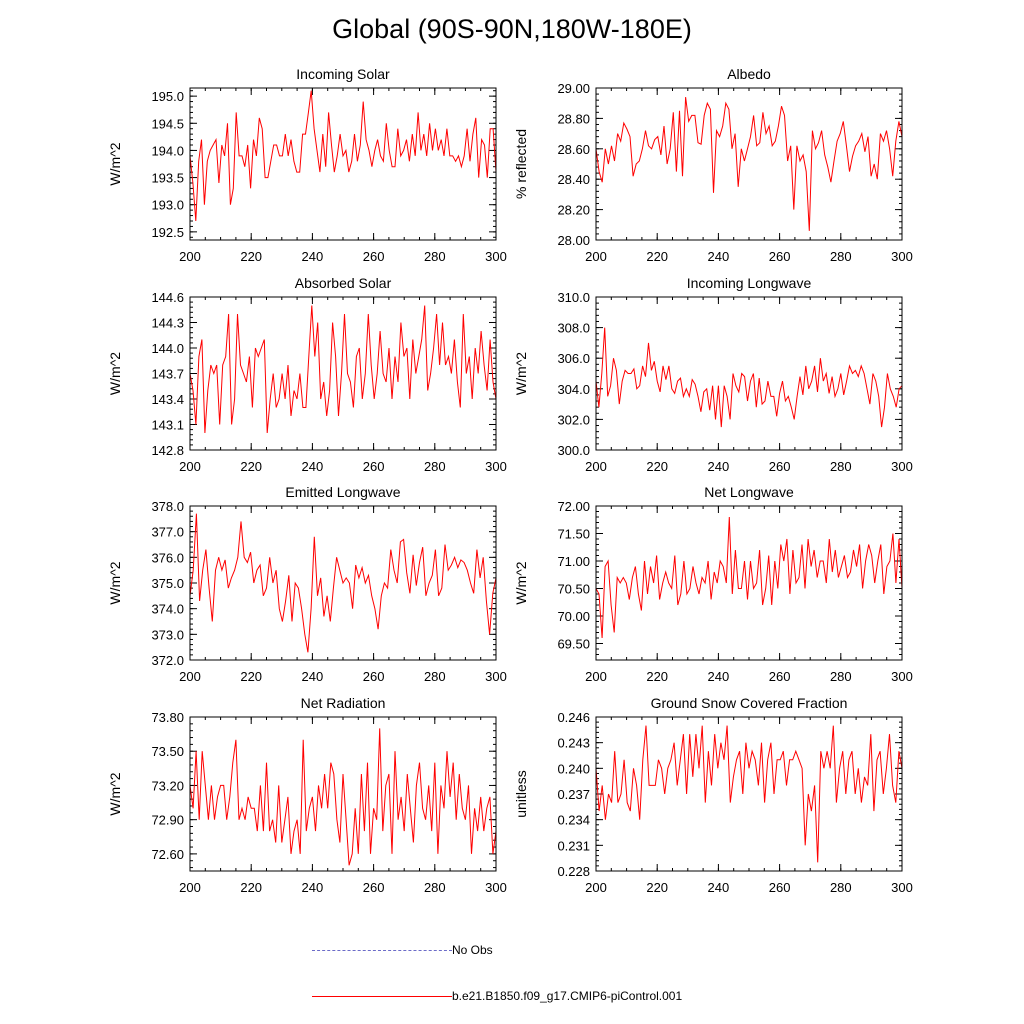 The image size is (1024, 1024). What do you see at coordinates (521, 164) in the screenshot?
I see `y-axis-label: % reflected` at bounding box center [521, 164].